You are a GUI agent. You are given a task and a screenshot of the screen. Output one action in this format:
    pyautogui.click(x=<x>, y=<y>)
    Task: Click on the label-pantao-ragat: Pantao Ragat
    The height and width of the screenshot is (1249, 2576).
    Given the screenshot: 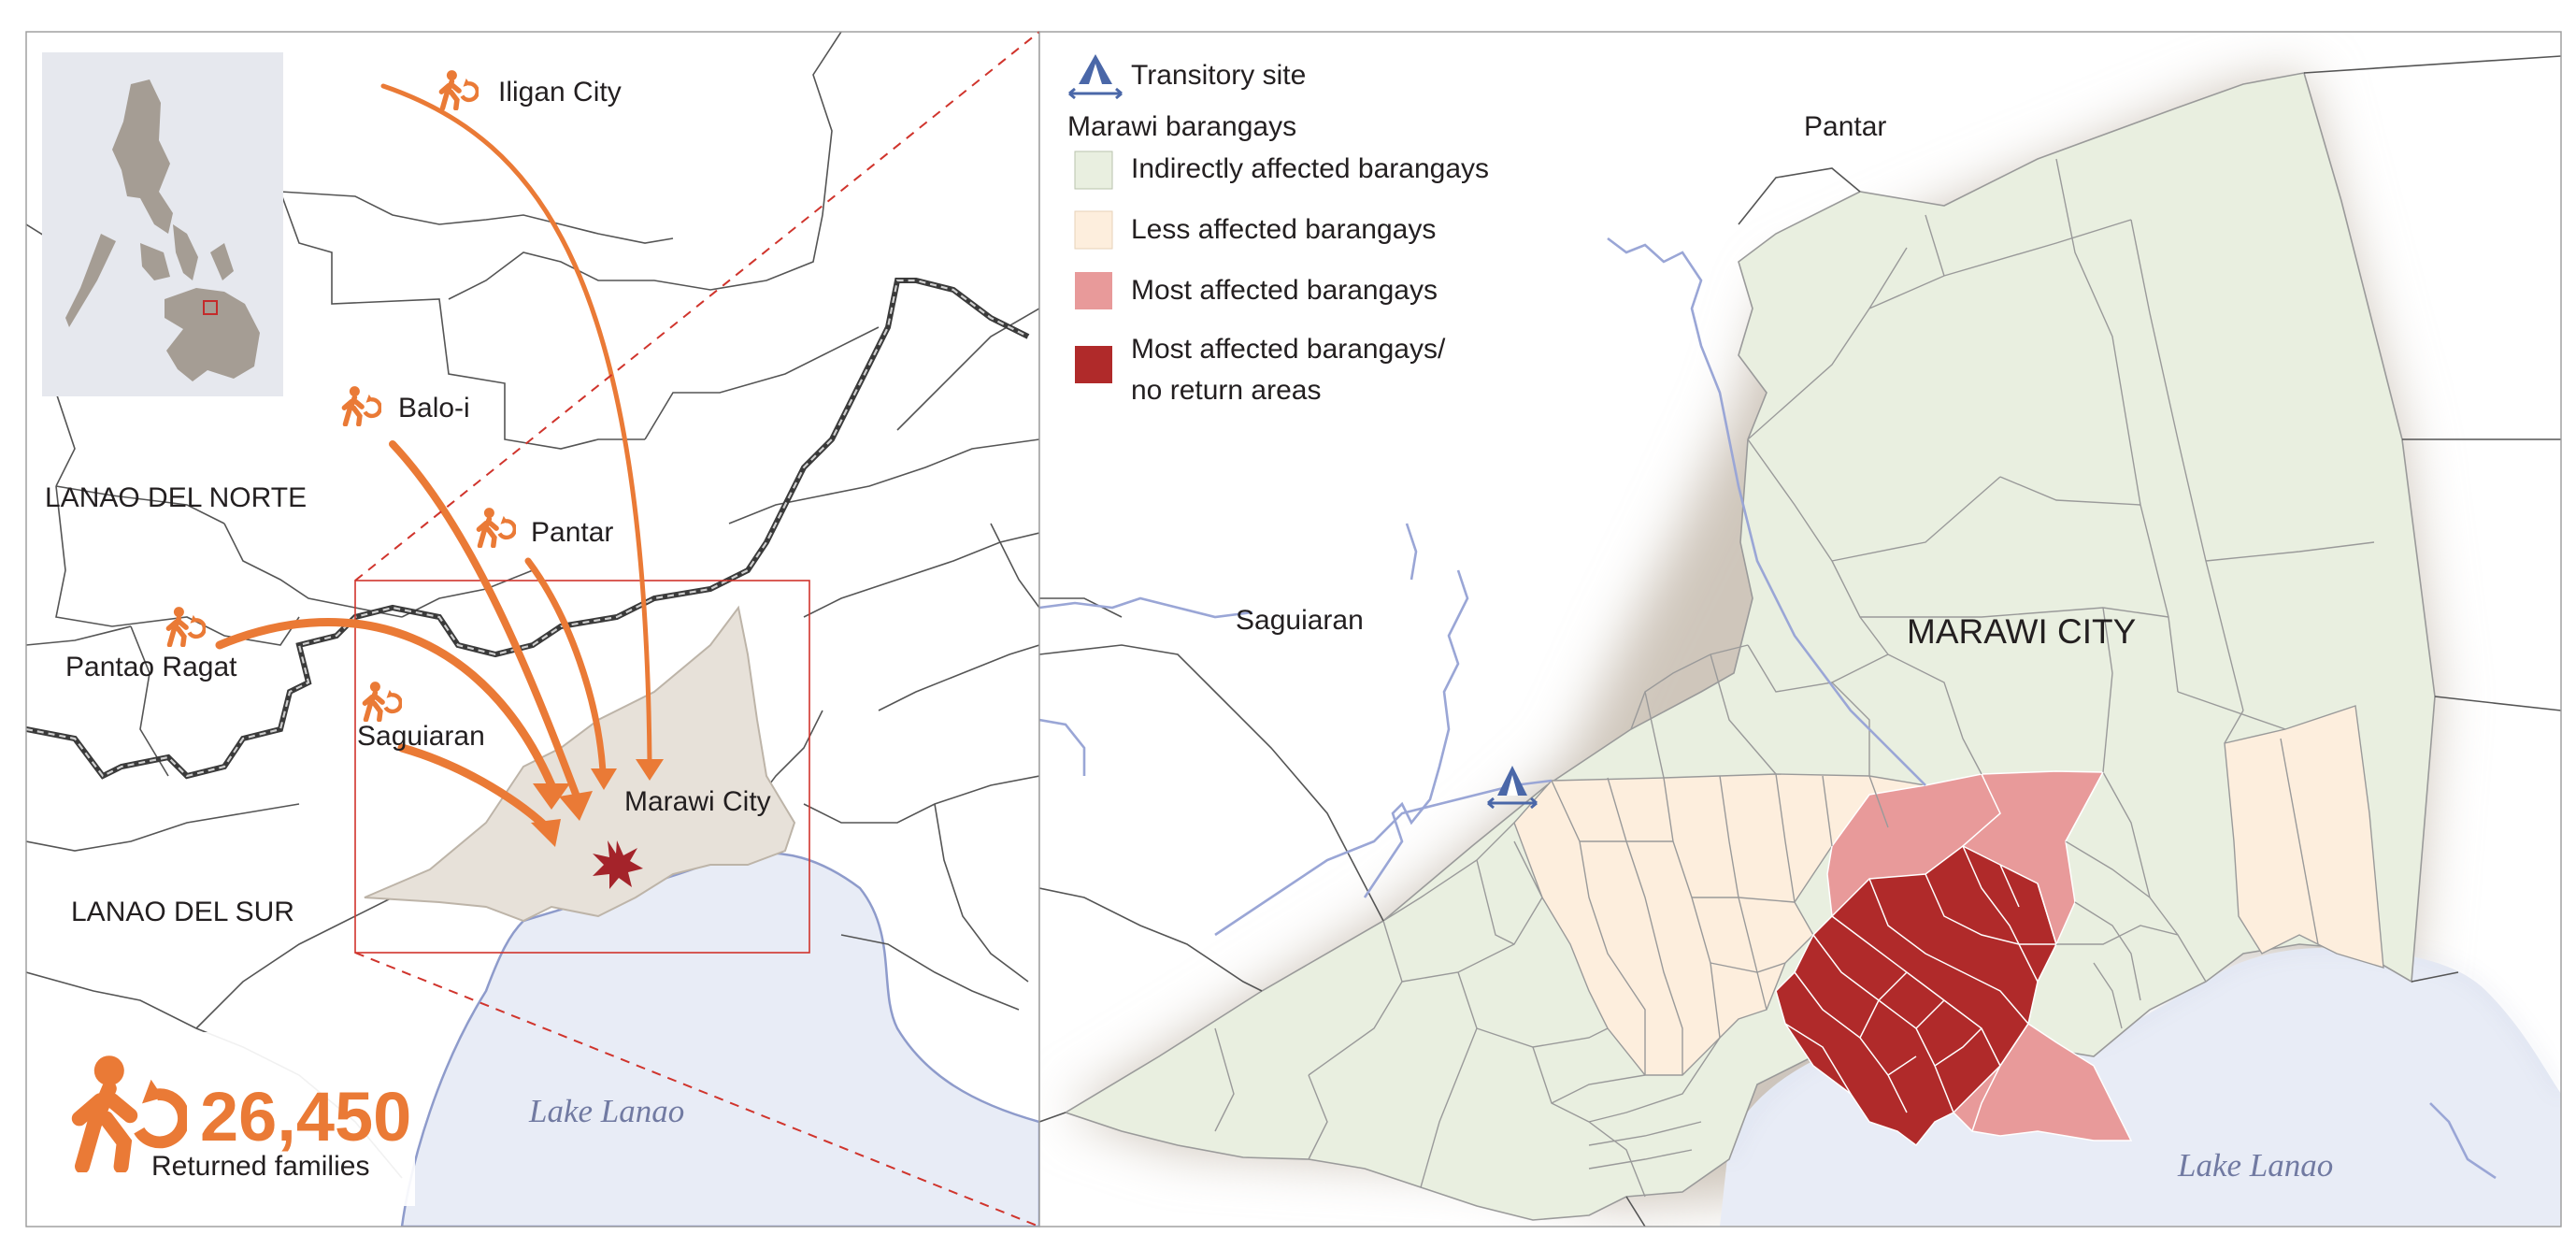 What is the action you would take?
    pyautogui.click(x=151, y=667)
    